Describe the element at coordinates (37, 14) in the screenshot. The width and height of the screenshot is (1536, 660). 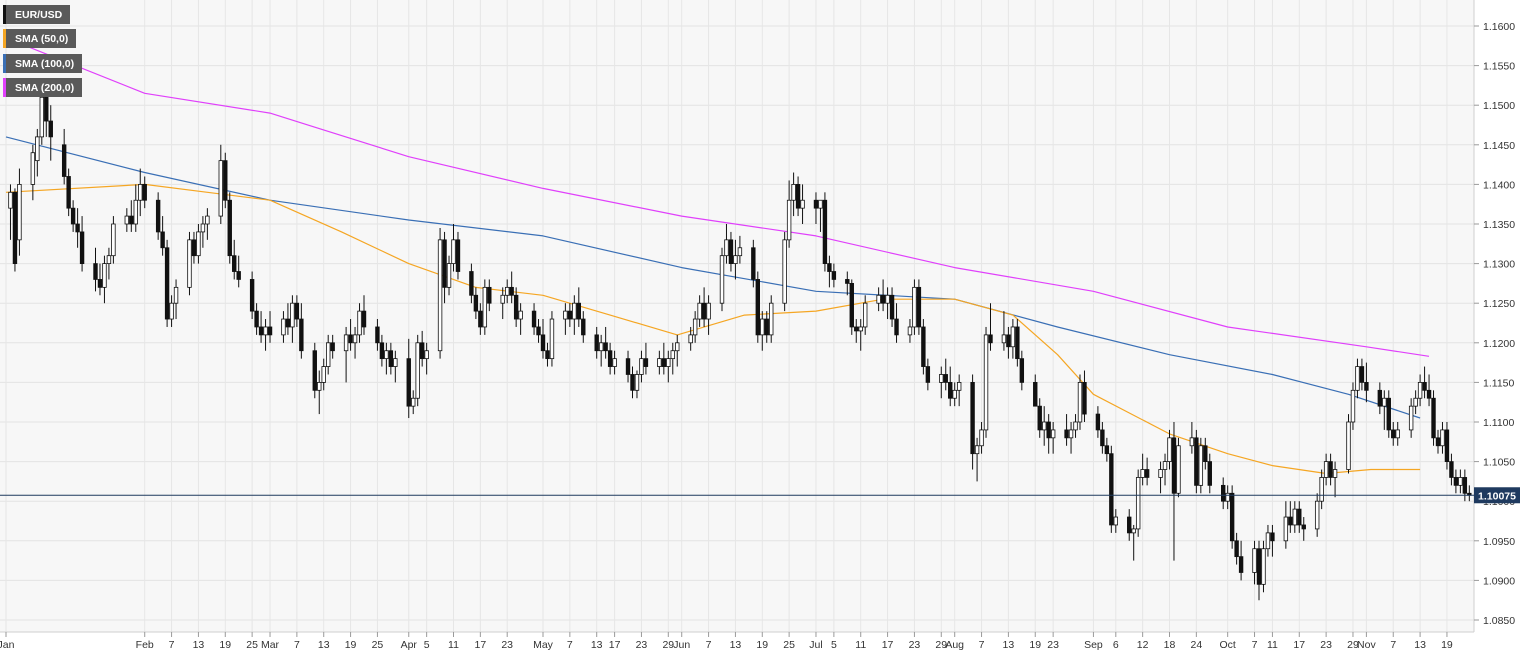
I see `legend-item-price: EUR/USD` at that location.